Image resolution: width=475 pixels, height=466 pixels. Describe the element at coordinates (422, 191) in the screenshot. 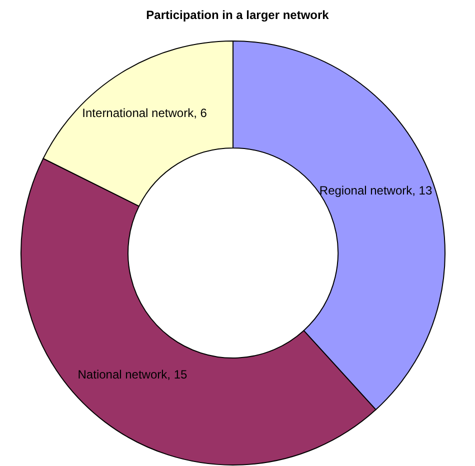

I see `data-label: , 13` at that location.